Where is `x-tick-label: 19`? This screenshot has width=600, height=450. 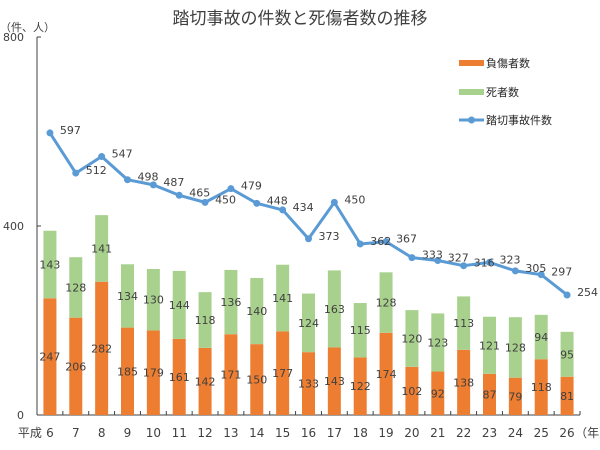 x-tick-label: 19 is located at coordinates (385, 433).